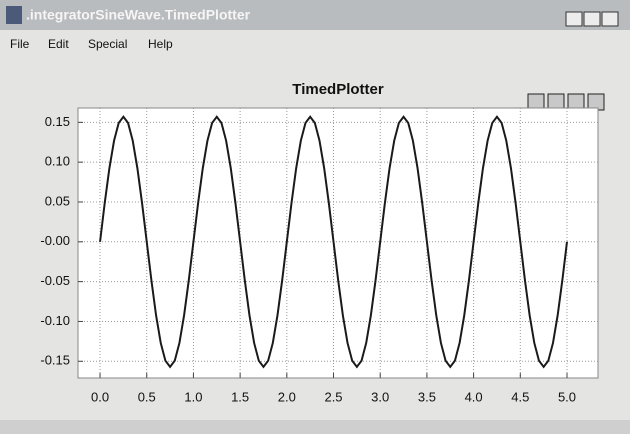 The width and height of the screenshot is (630, 434). Describe the element at coordinates (57, 200) in the screenshot. I see `y-tick-label: 0.05` at that location.